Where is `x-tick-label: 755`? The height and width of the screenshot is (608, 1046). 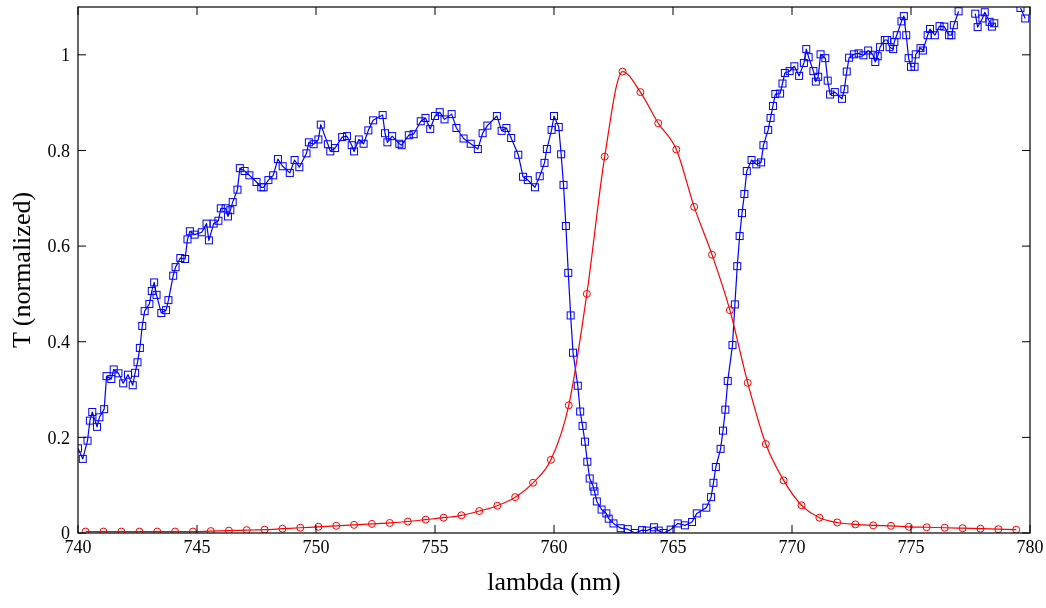 x-tick-label: 755 is located at coordinates (435, 547).